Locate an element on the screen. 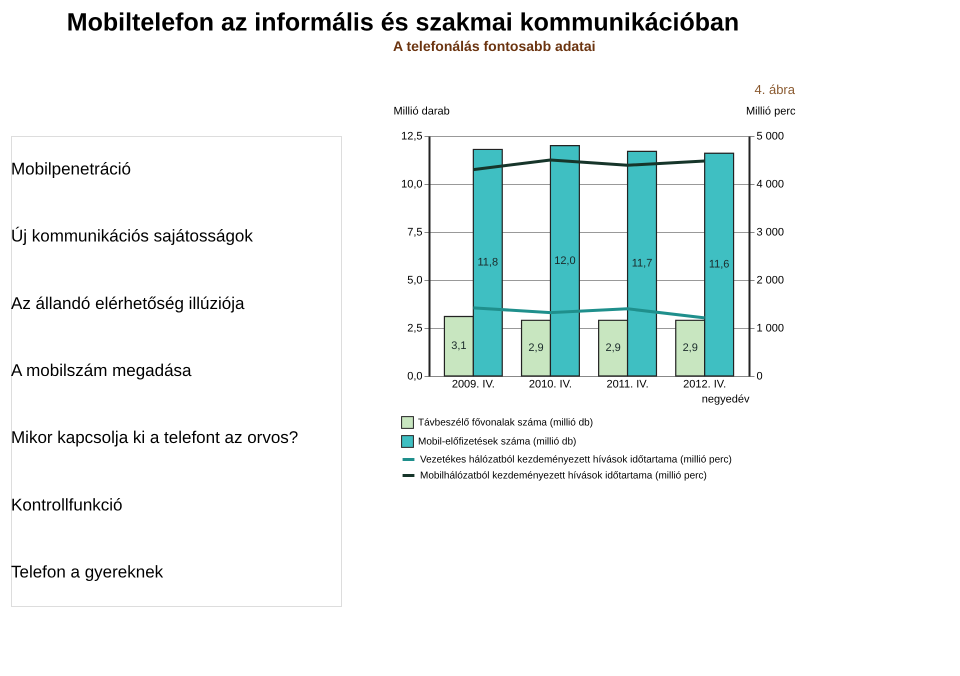  y2-tick-label: 2 000 is located at coordinates (770, 280).